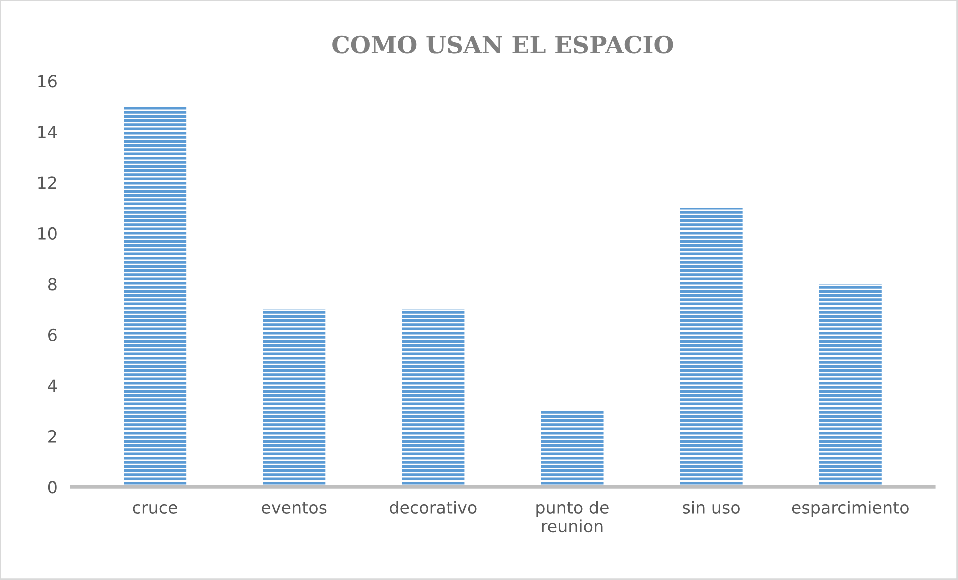 This screenshot has height=580, width=958. What do you see at coordinates (572, 517) in the screenshot?
I see `x-tick-label: punto de reunion` at bounding box center [572, 517].